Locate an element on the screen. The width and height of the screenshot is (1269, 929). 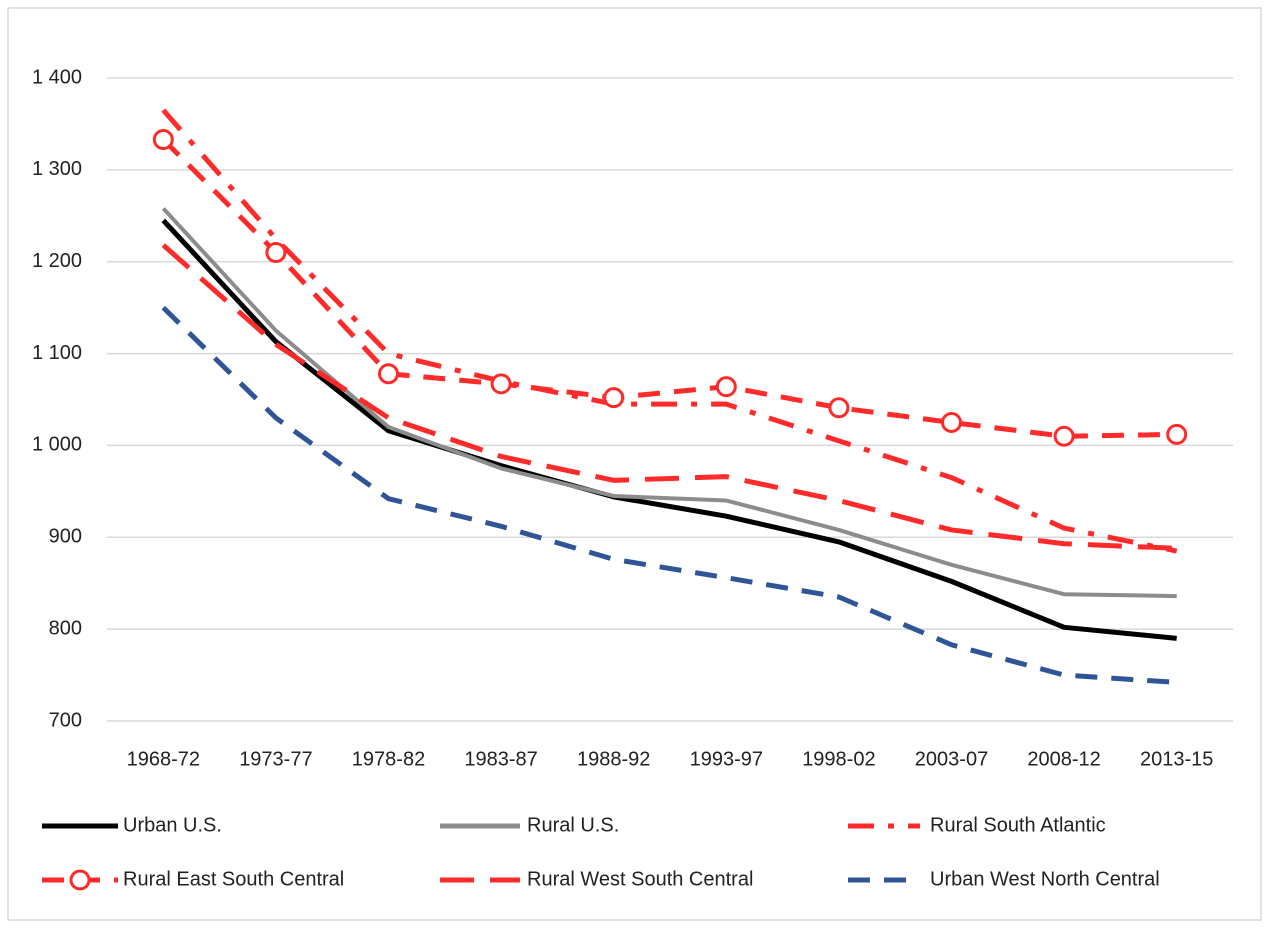
legend-label: Urban U.S. is located at coordinates (172, 825).